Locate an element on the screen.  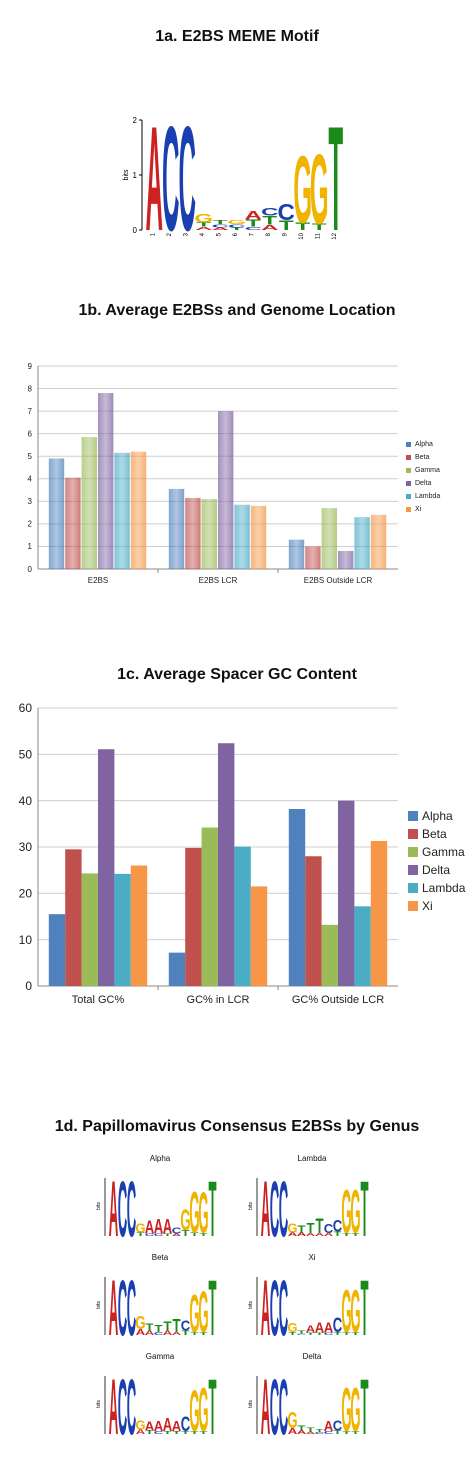
y-tick-label: 4 is located at coordinates (30, 479).